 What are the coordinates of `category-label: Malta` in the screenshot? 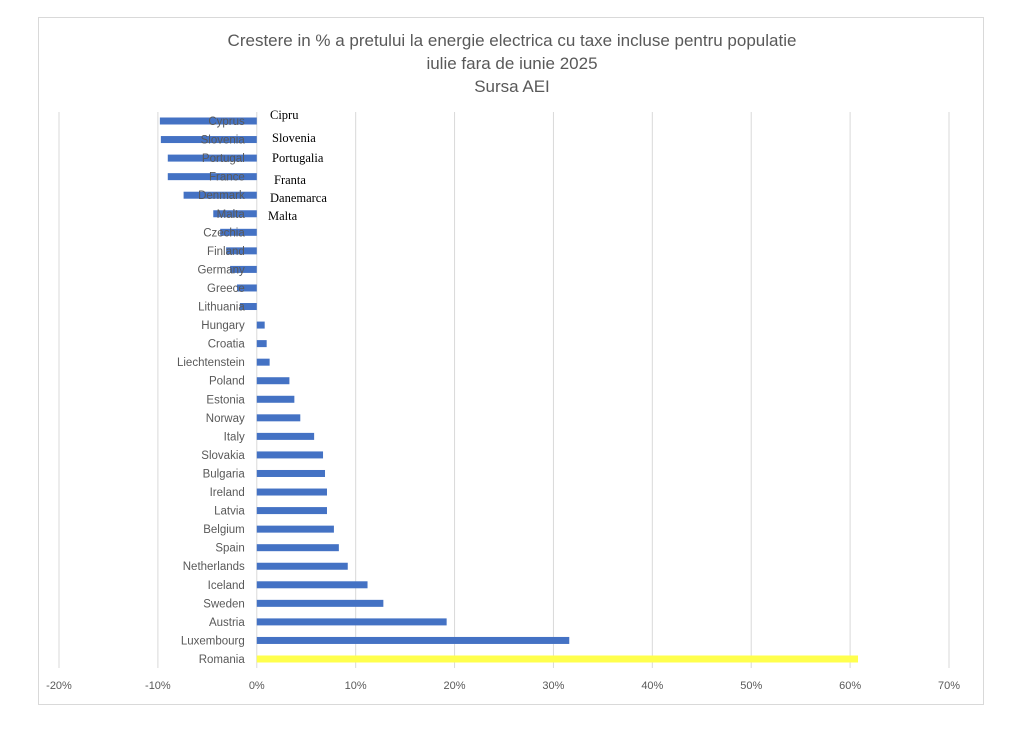 It's located at (231, 215).